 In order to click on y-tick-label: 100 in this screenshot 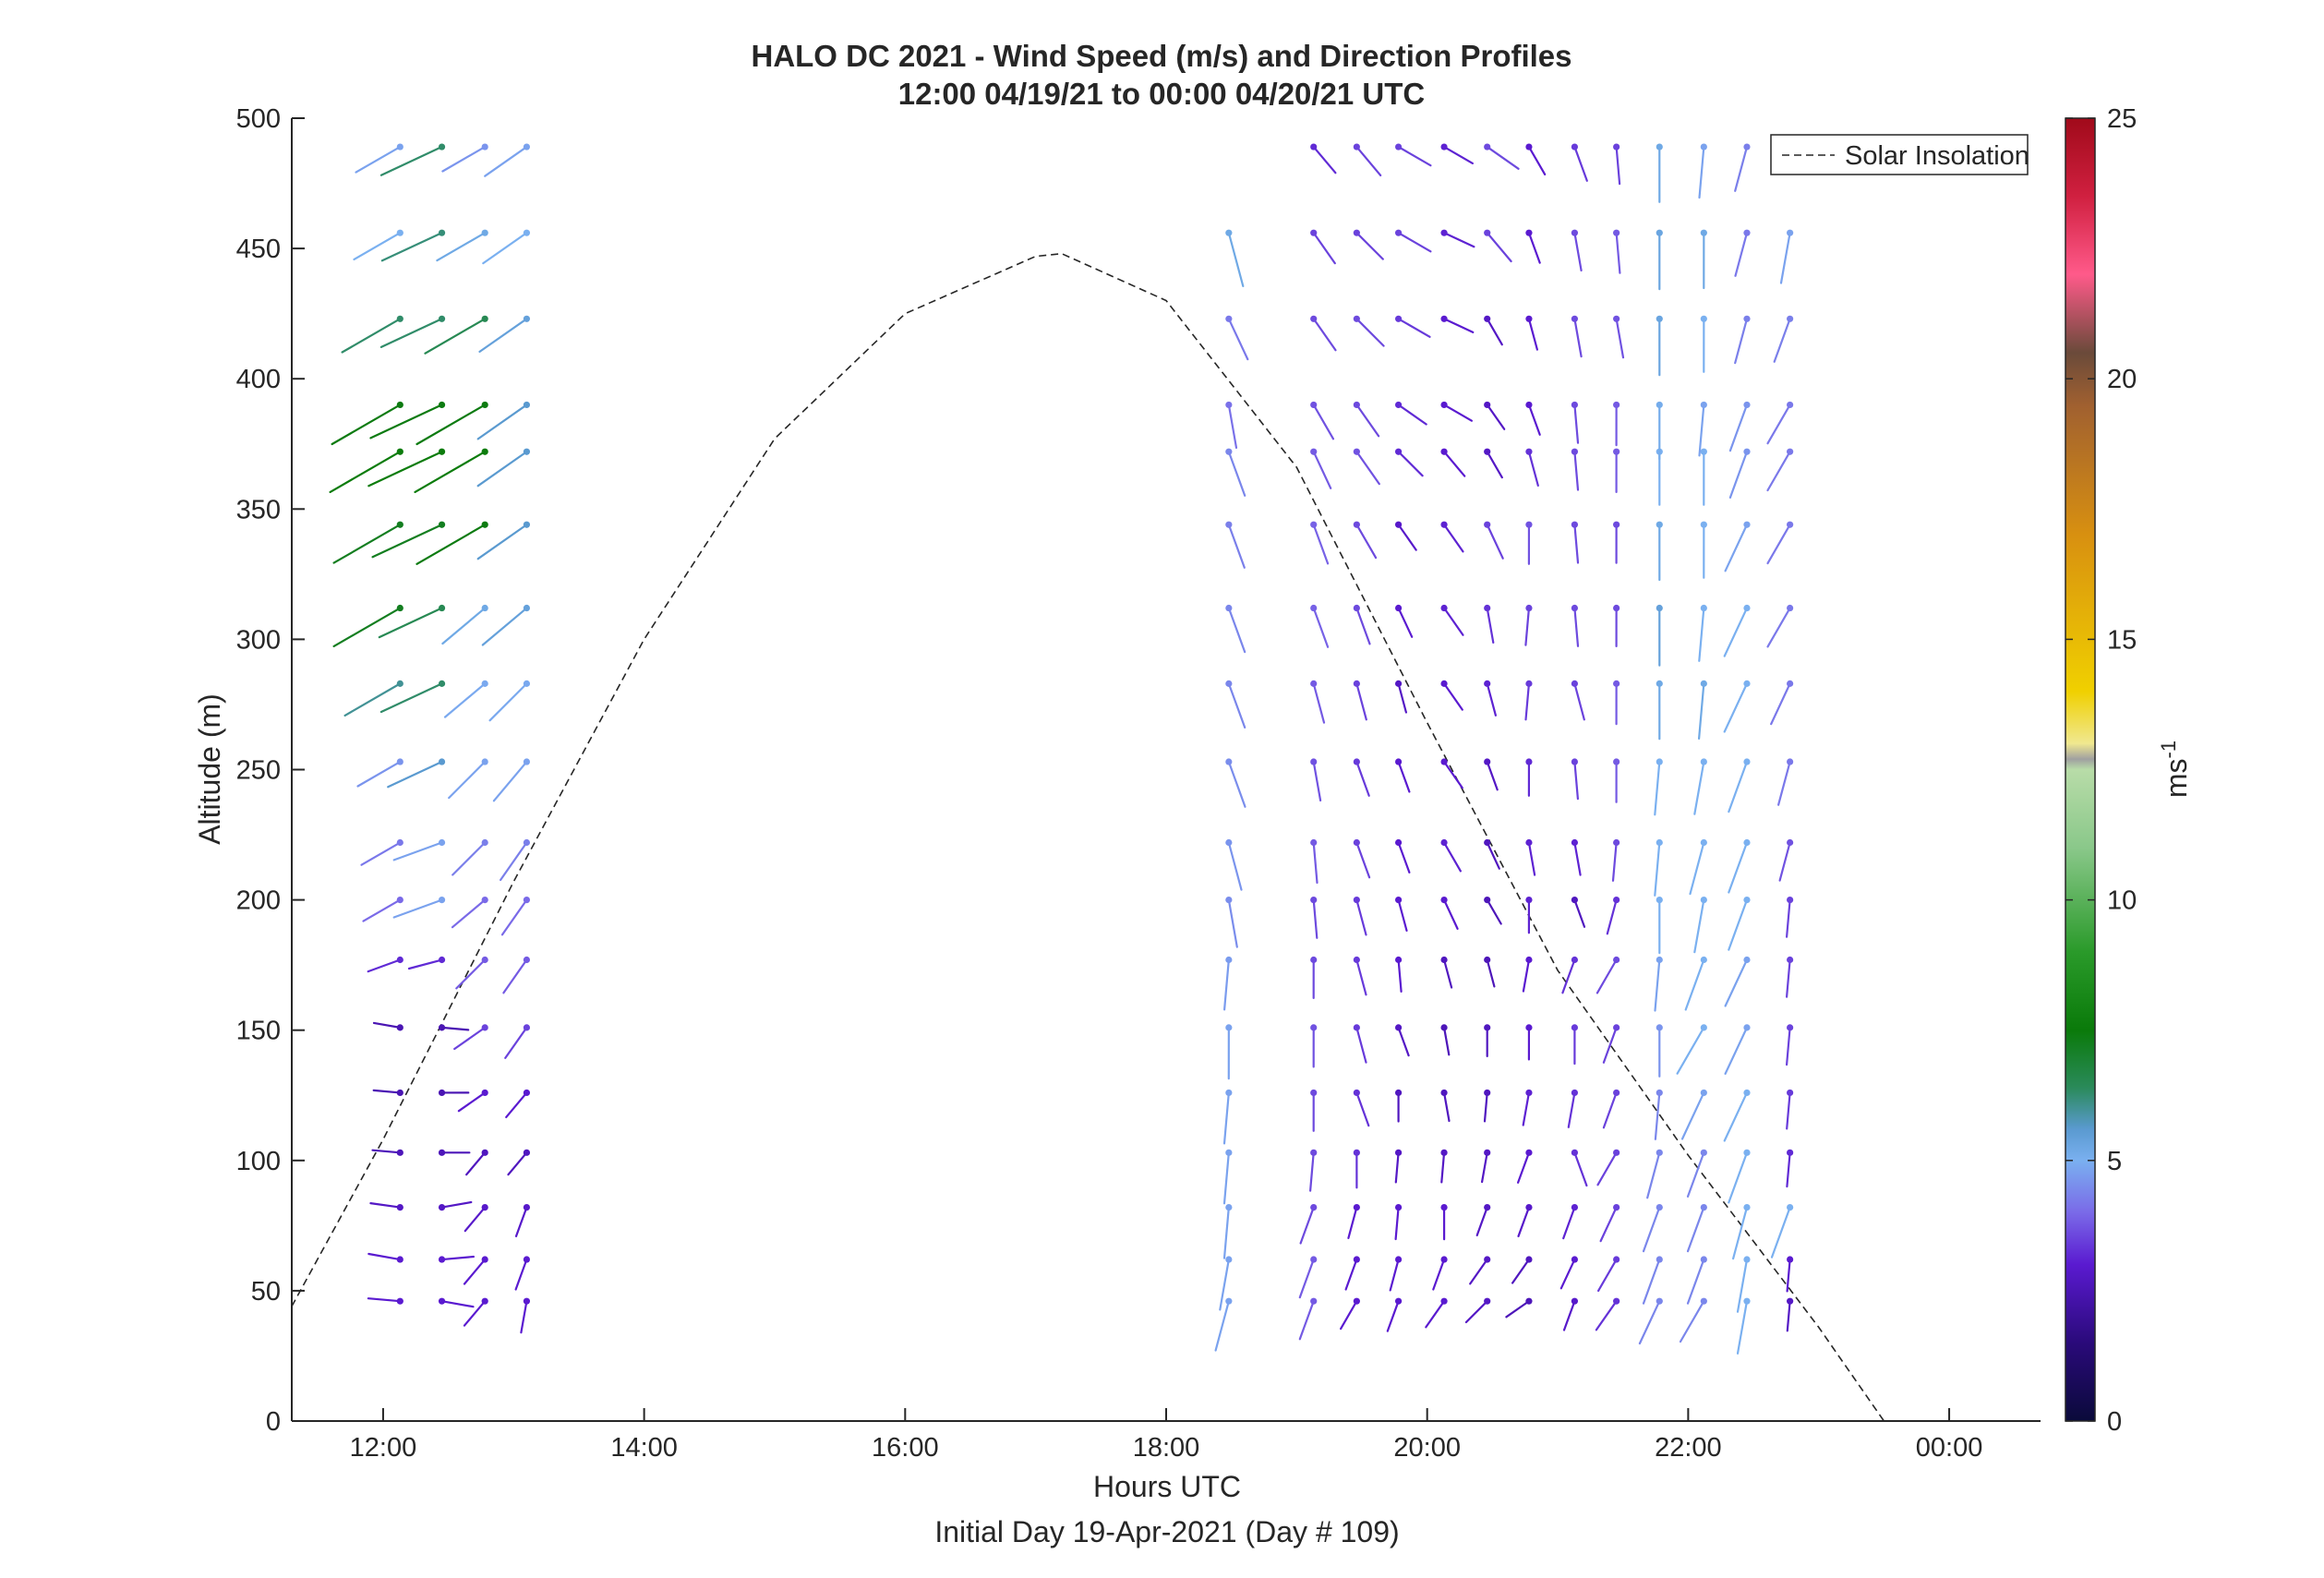, I will do `click(258, 1161)`.